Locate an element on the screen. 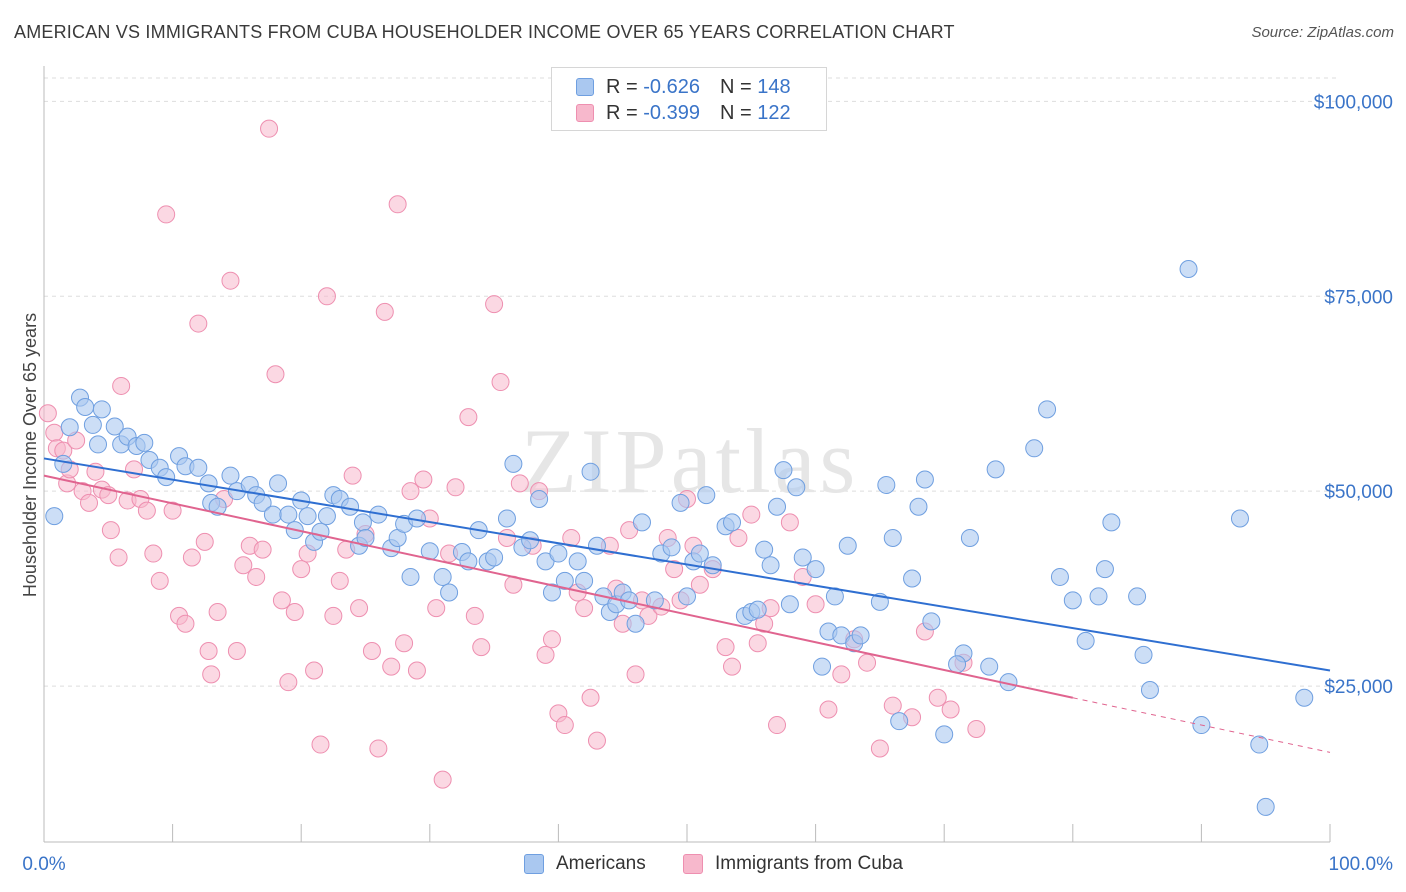 The image size is (1406, 892). y-tick-label: $25,000 is located at coordinates (1358, 687).